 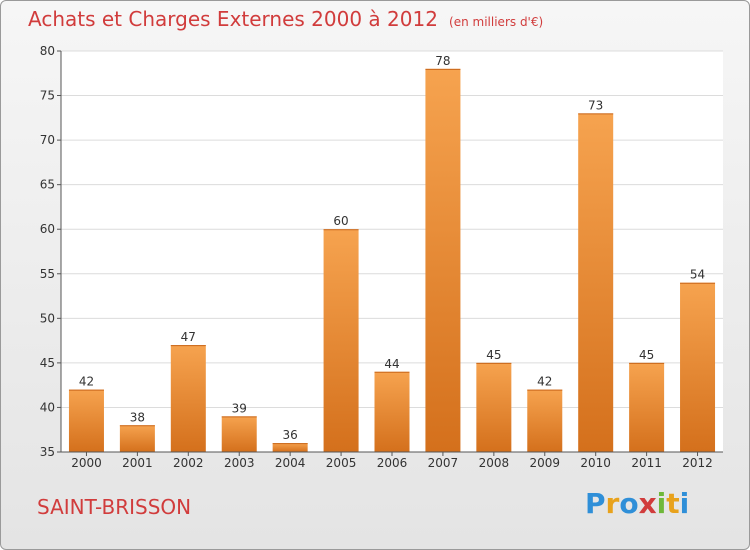 What do you see at coordinates (545, 420) in the screenshot?
I see `bar-2009` at bounding box center [545, 420].